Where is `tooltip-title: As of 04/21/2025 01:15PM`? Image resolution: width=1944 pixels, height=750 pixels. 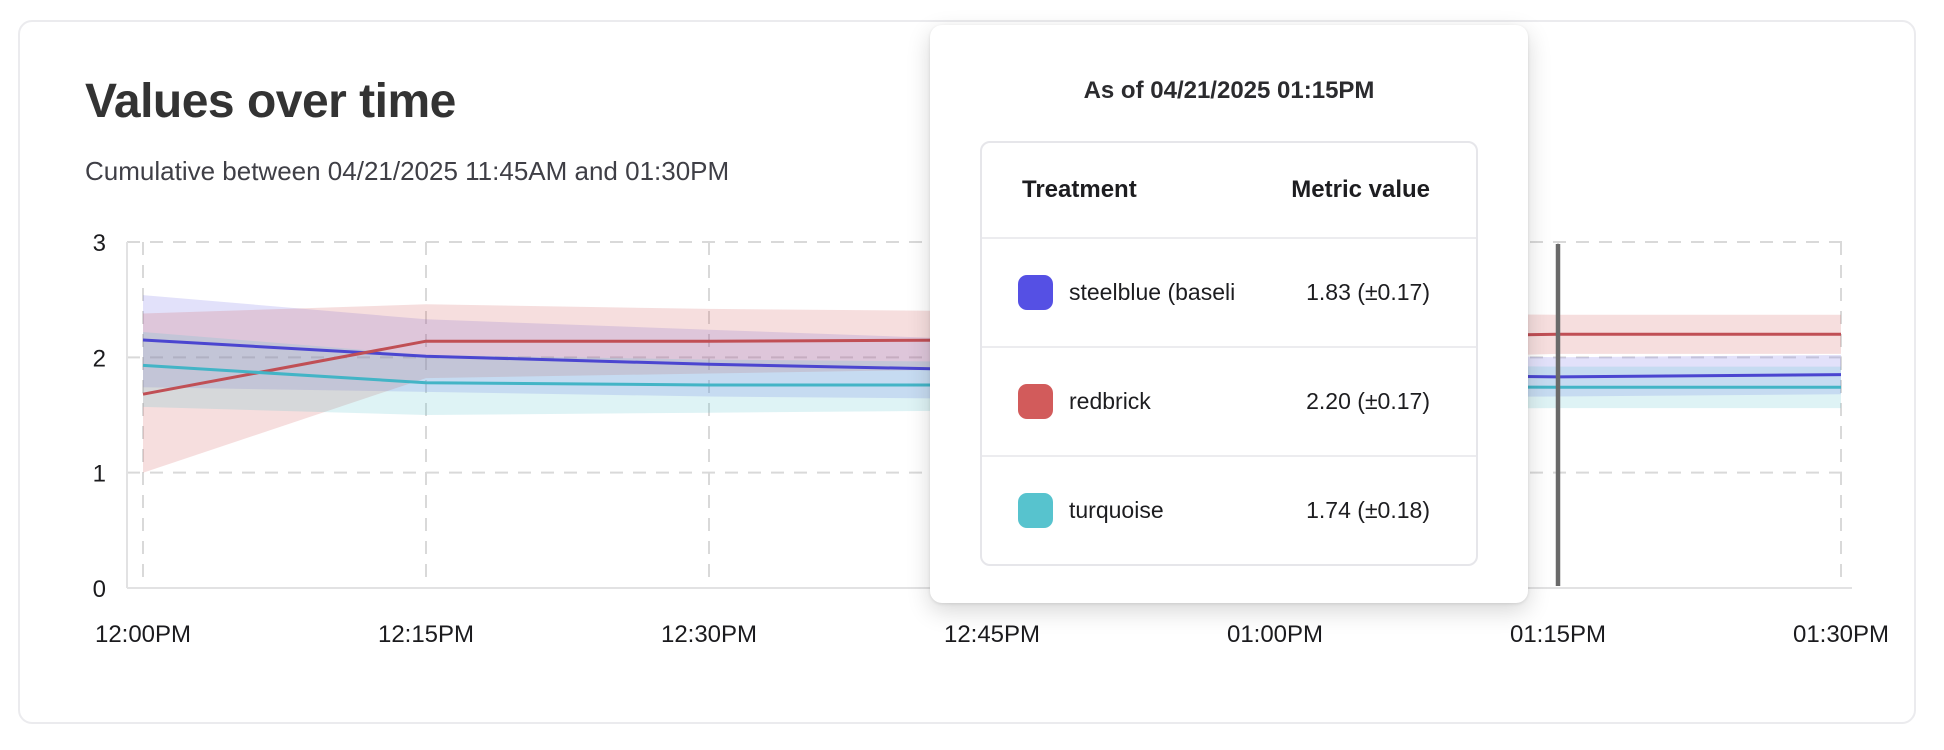 tooltip-title: As of 04/21/2025 01:15PM is located at coordinates (1229, 90).